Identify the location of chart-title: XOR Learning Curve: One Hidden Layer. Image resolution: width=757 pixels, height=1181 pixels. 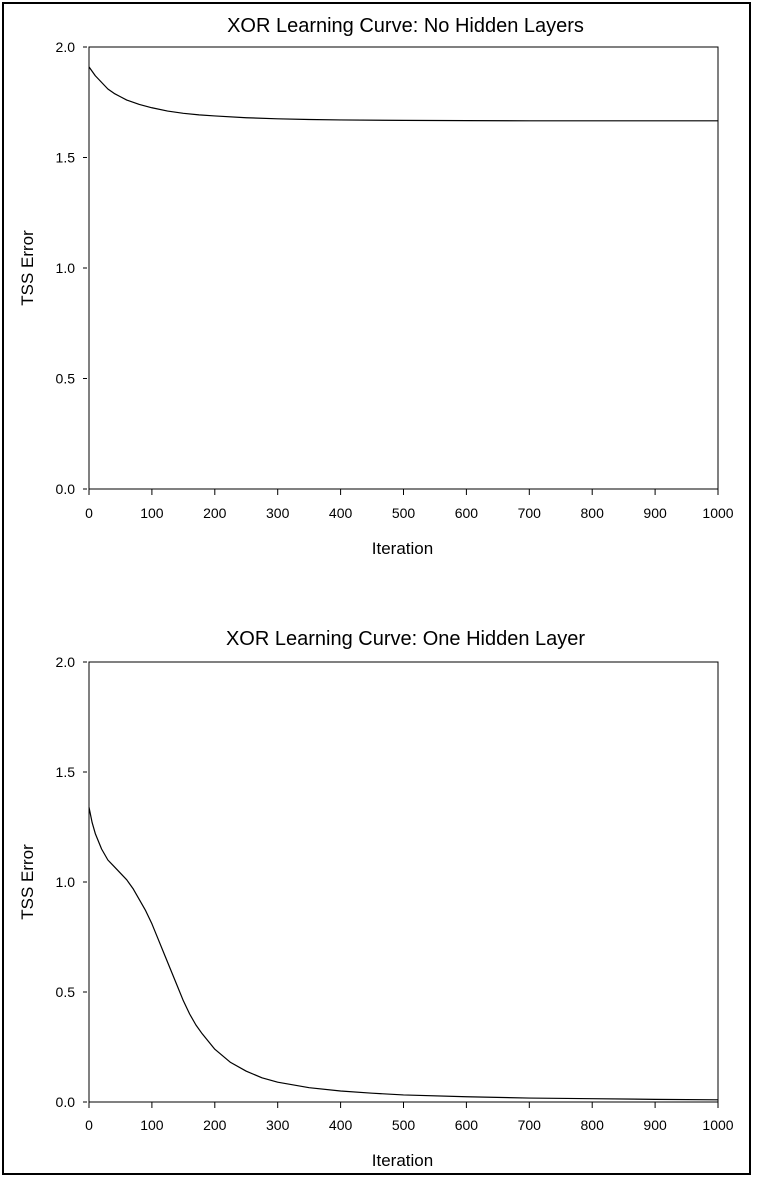
(405, 639).